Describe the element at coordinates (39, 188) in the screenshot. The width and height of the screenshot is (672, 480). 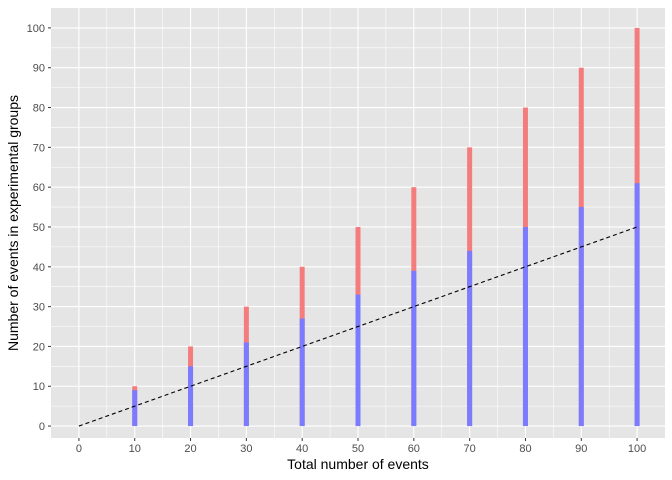
I see `y-tick-label: 60` at that location.